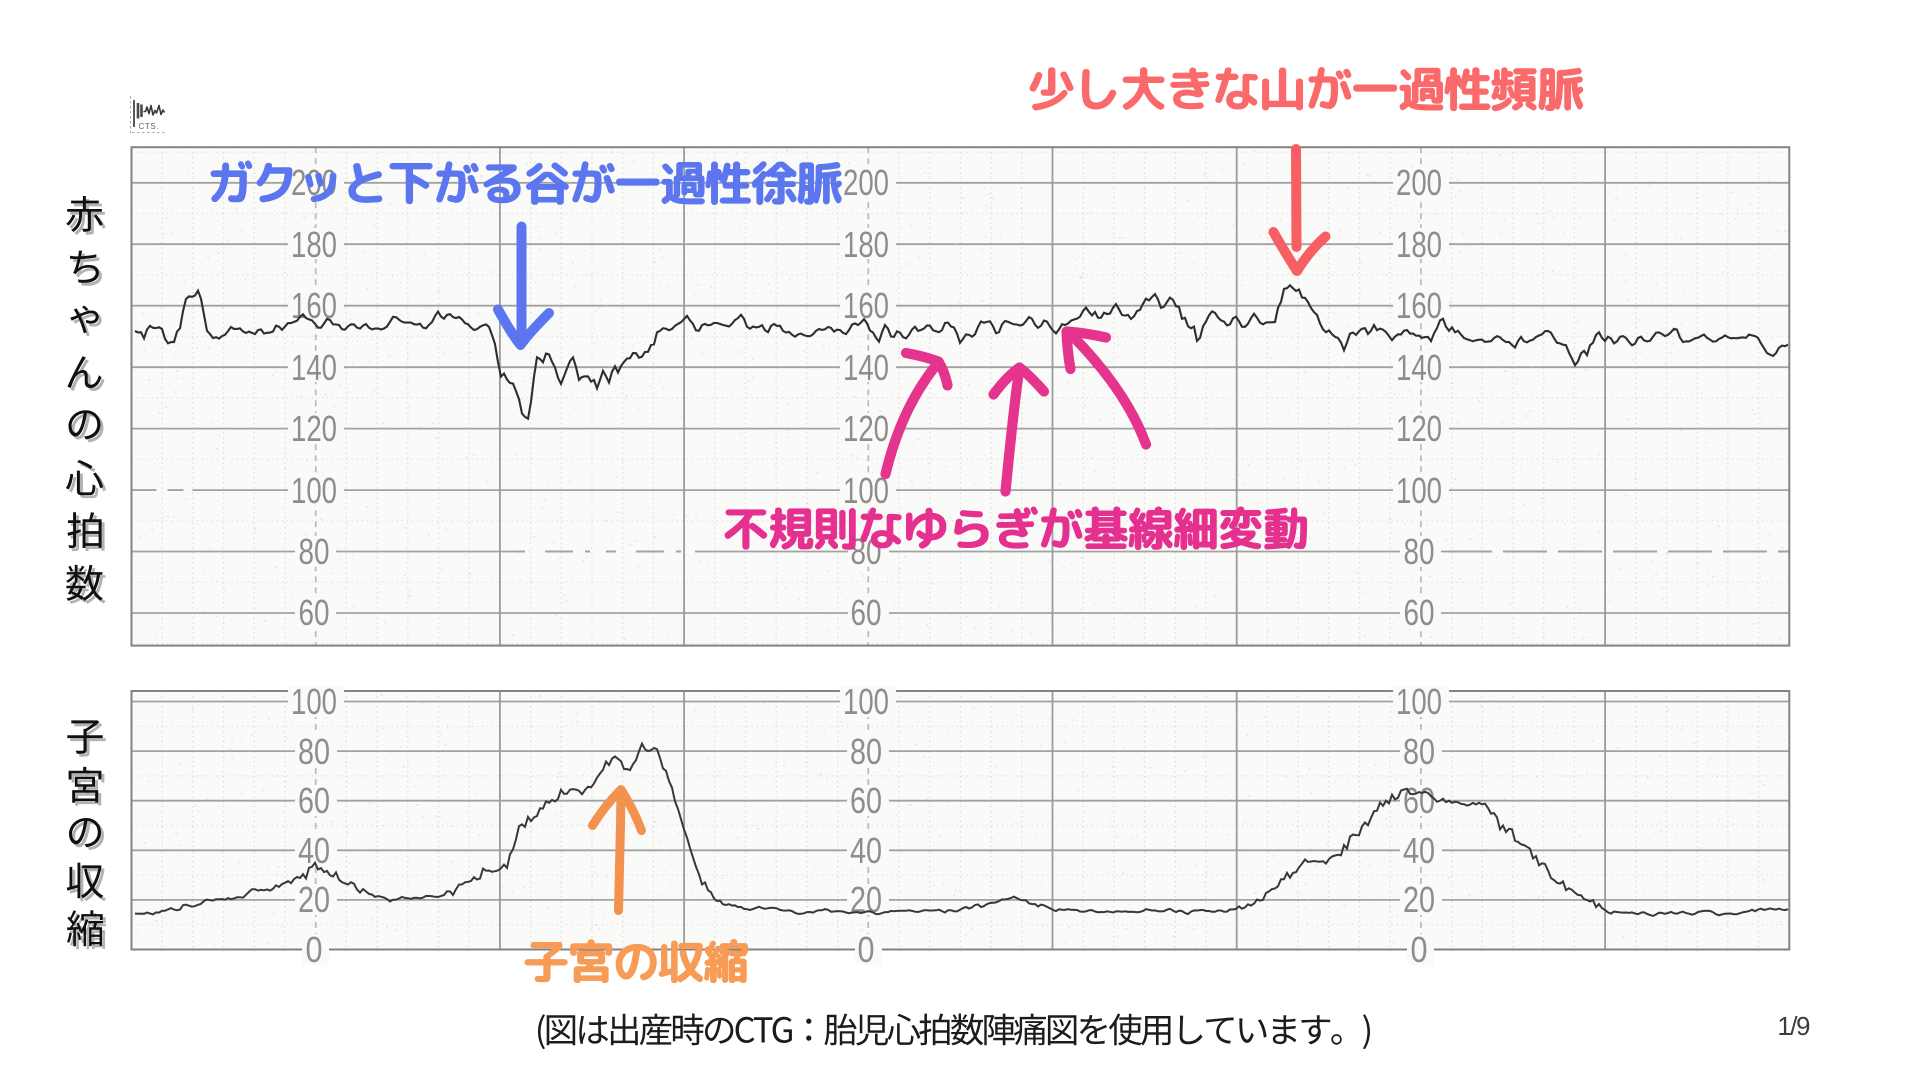  What do you see at coordinates (1793, 1026) in the screenshot?
I see `svg-text: 1/9` at bounding box center [1793, 1026].